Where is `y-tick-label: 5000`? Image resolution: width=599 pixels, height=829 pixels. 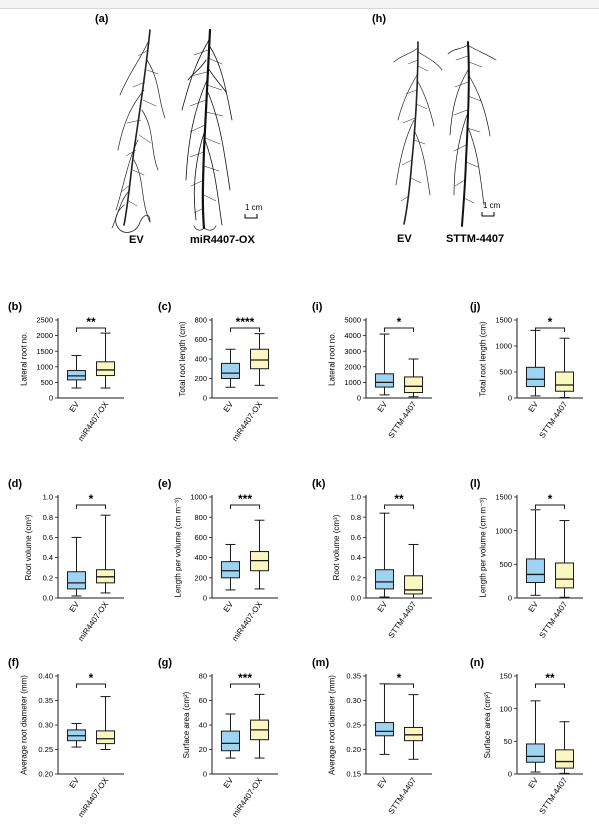
y-tick-label: 5000 is located at coordinates (352, 320).